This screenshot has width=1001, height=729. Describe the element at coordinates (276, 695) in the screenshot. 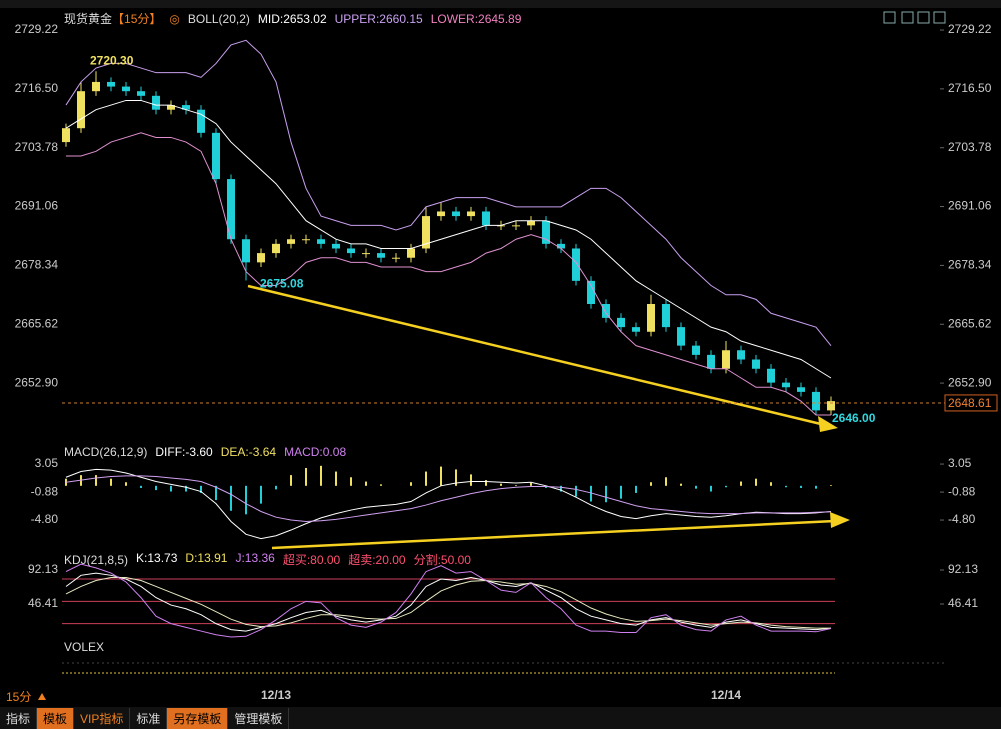

I see `x-tick-label: 12/13` at that location.